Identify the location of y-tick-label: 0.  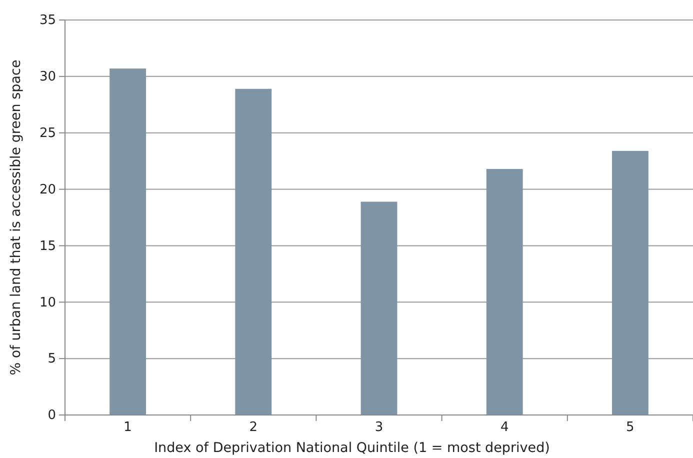
(52, 416).